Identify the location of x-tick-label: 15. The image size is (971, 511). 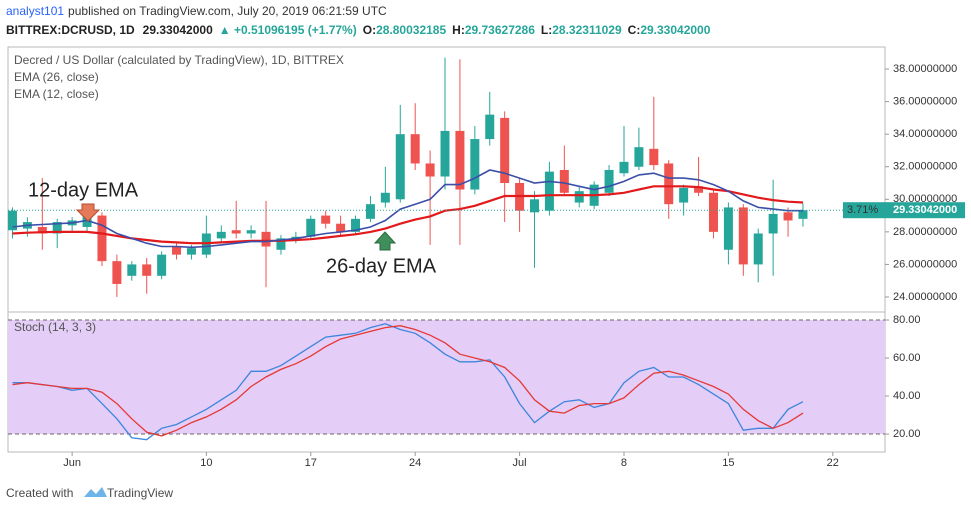
(728, 463).